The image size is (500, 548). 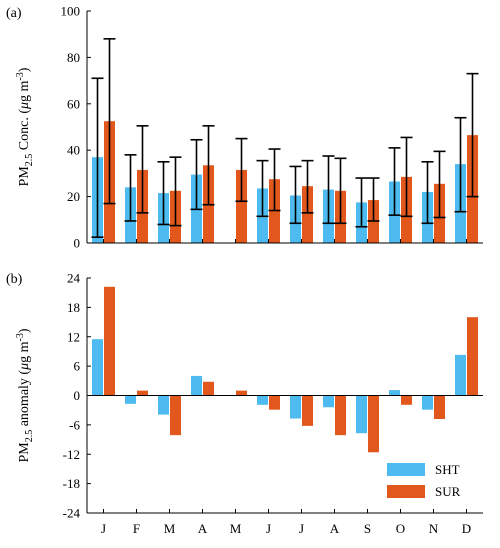 I want to click on y-axis-title: PM2.5 Conc. (μg m-3), so click(x=25, y=126).